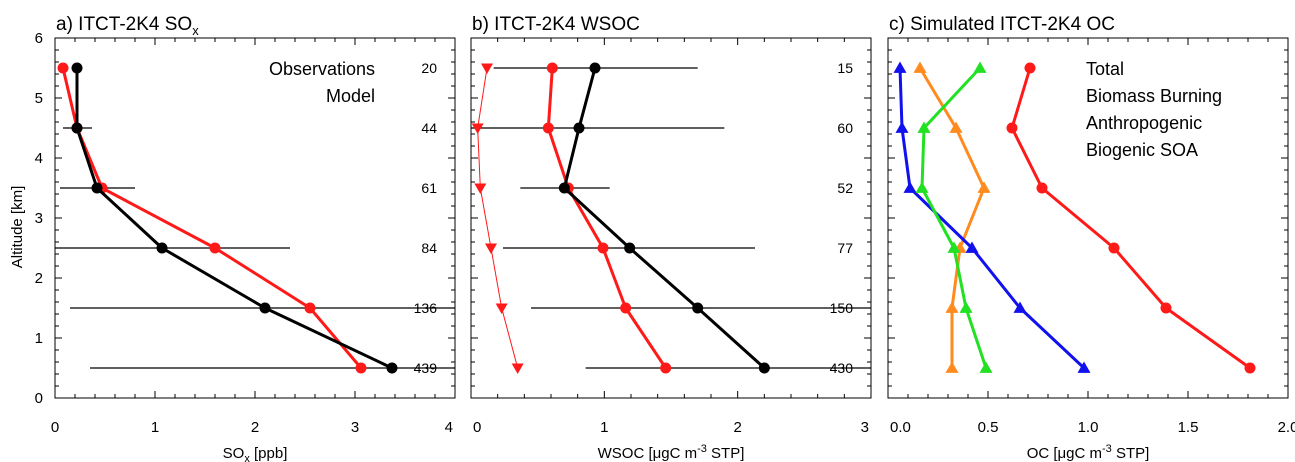 The width and height of the screenshot is (1295, 462). What do you see at coordinates (429, 248) in the screenshot?
I see `count-label: 84` at bounding box center [429, 248].